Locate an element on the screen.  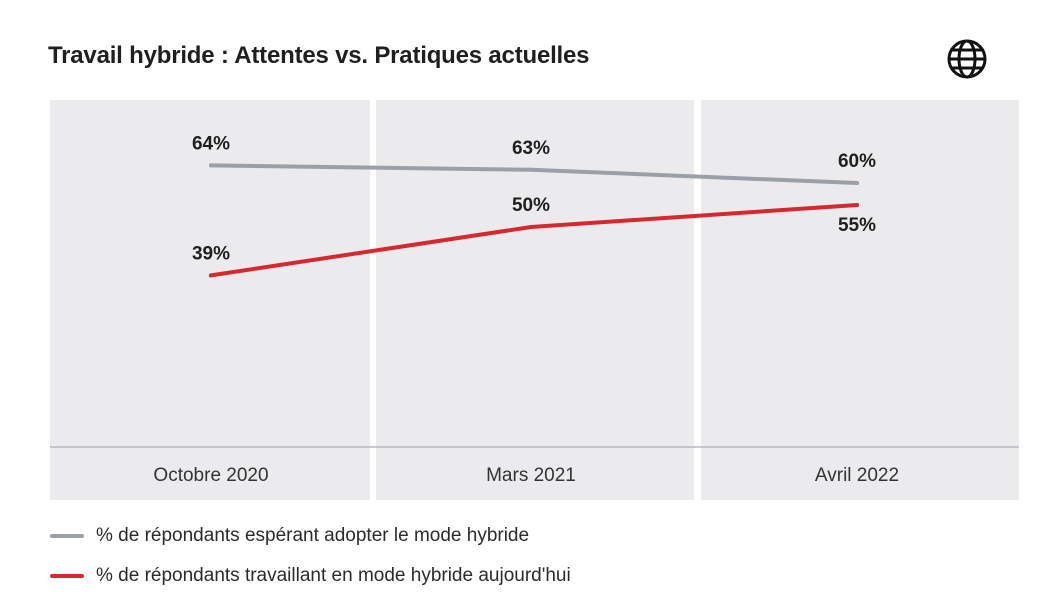
x-tick-label: Octobre 2020 is located at coordinates (210, 475).